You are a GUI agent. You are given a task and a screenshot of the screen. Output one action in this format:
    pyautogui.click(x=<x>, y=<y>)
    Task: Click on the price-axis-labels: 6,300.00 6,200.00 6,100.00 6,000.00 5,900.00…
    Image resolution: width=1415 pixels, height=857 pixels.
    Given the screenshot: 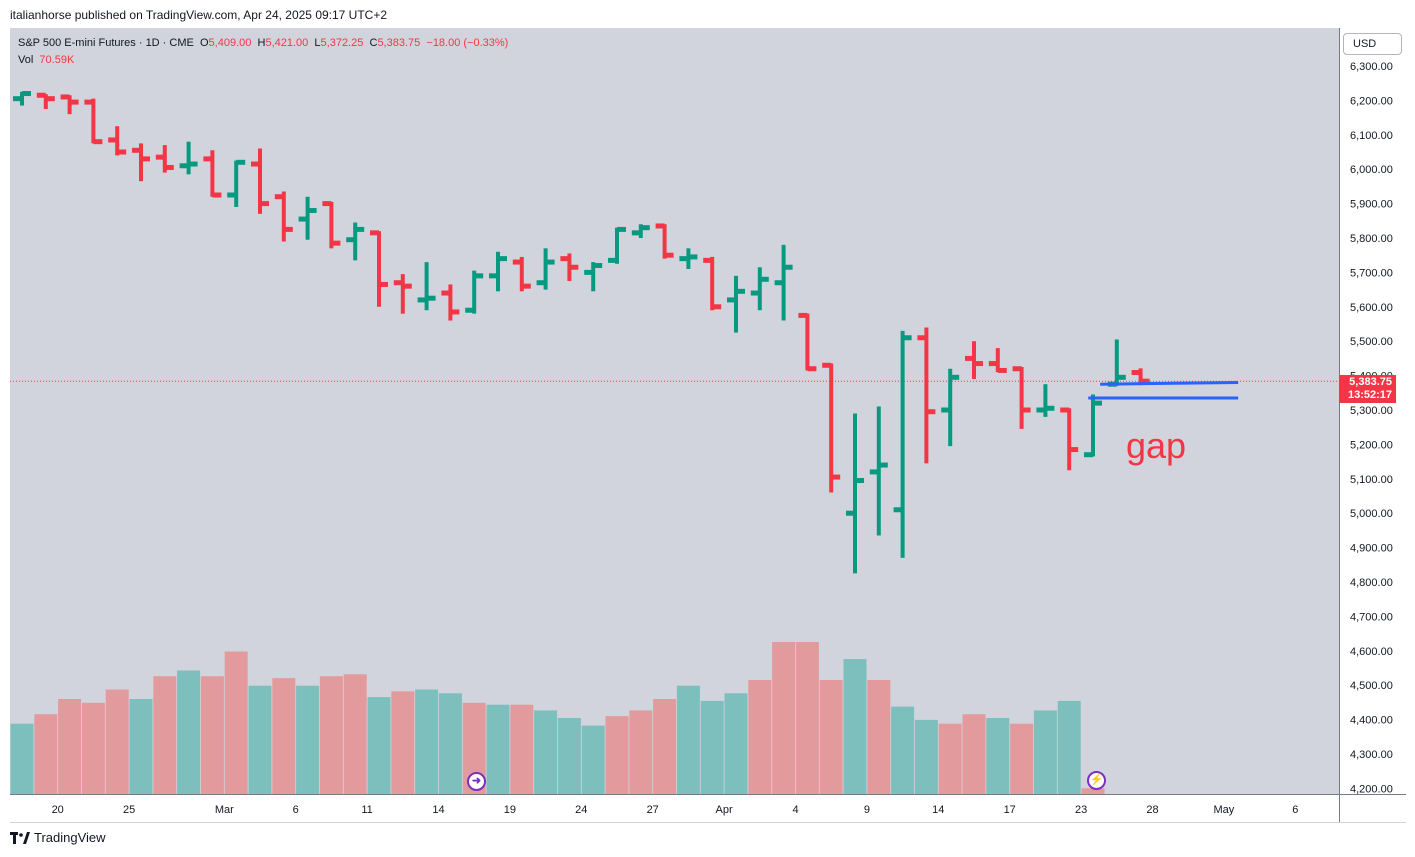 What is the action you would take?
    pyautogui.click(x=1371, y=428)
    